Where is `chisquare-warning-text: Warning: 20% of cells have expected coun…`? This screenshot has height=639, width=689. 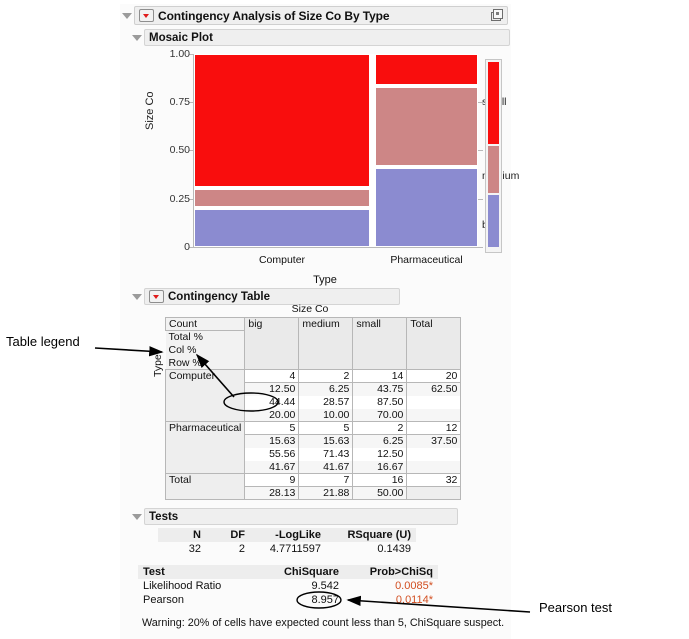 chisquare-warning-text: Warning: 20% of cells have expected coun… is located at coordinates (323, 623).